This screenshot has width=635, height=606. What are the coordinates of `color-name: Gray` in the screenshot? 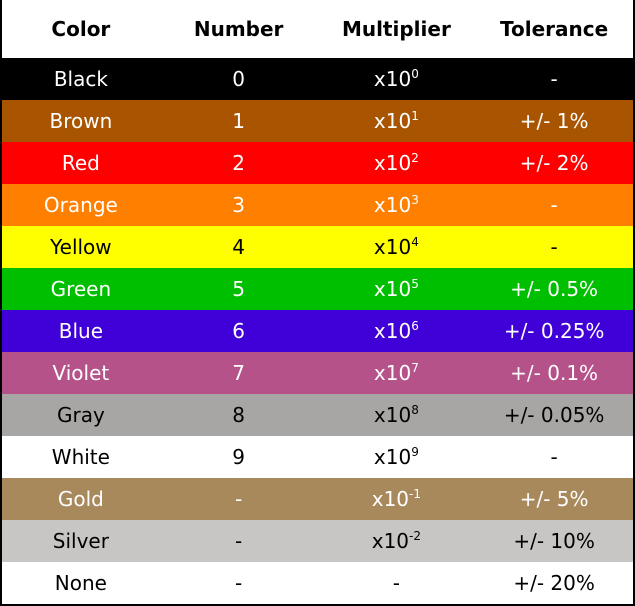 It's located at (80, 415).